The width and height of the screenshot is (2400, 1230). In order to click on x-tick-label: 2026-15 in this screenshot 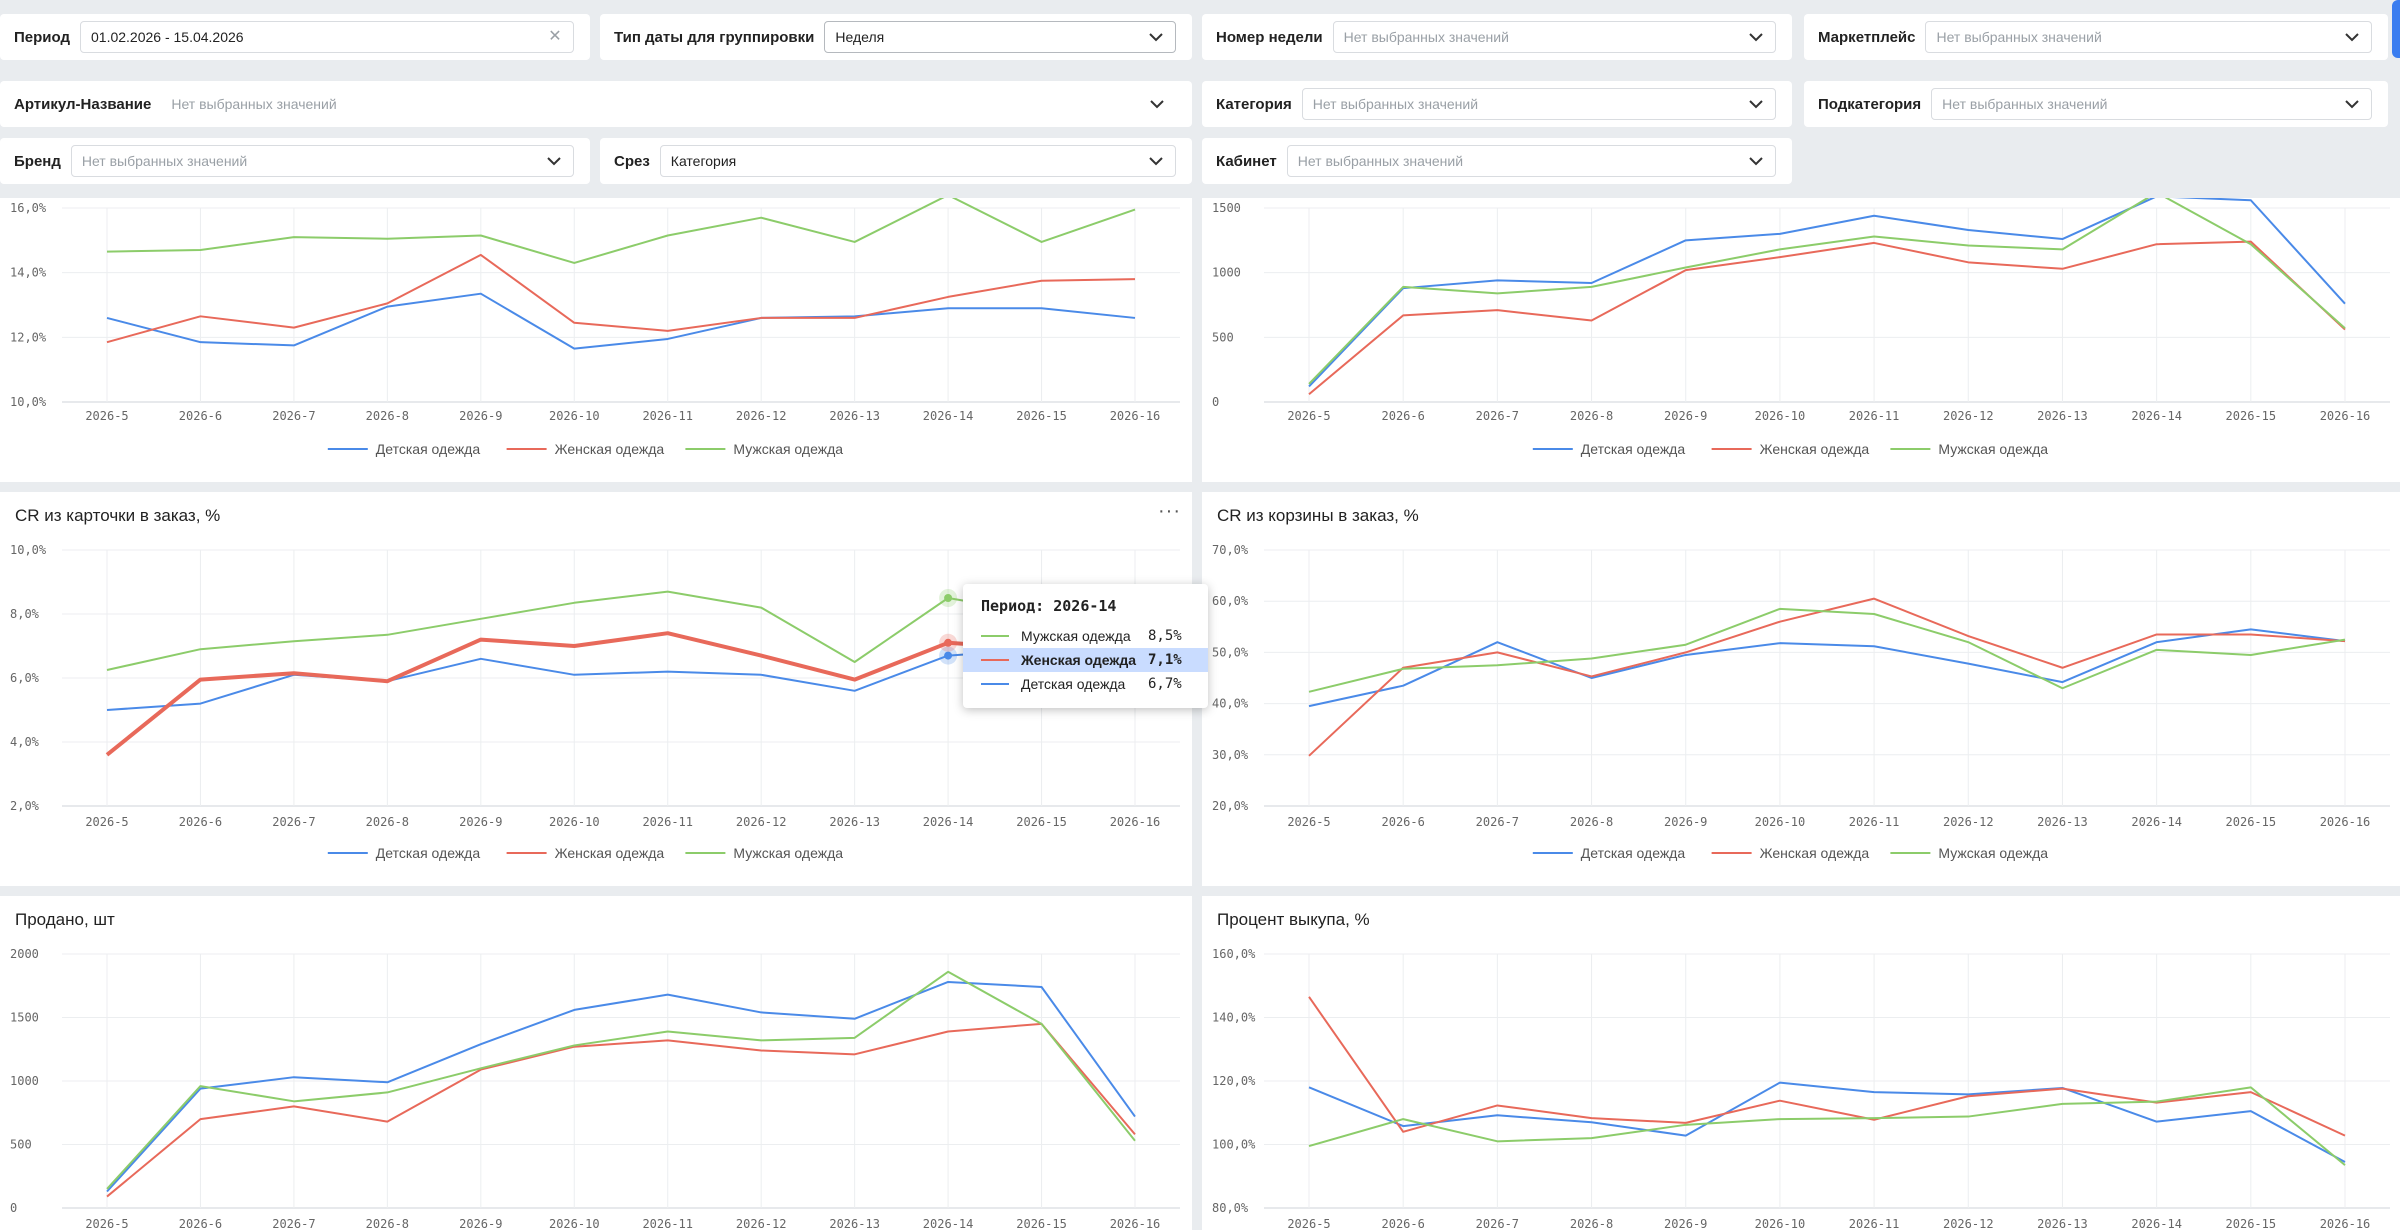, I will do `click(2251, 1223)`.